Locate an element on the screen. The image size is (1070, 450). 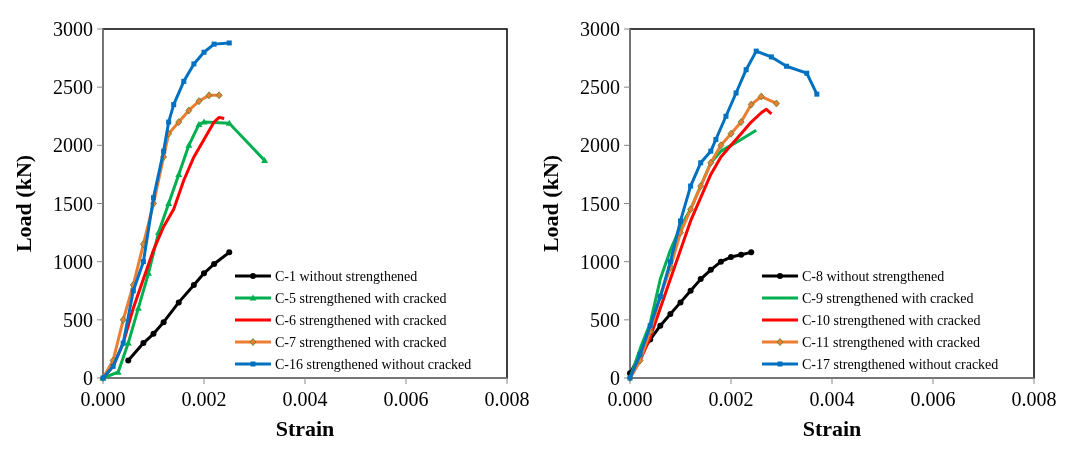
legend-label: C-9 strengthened with cracked is located at coordinates (888, 298).